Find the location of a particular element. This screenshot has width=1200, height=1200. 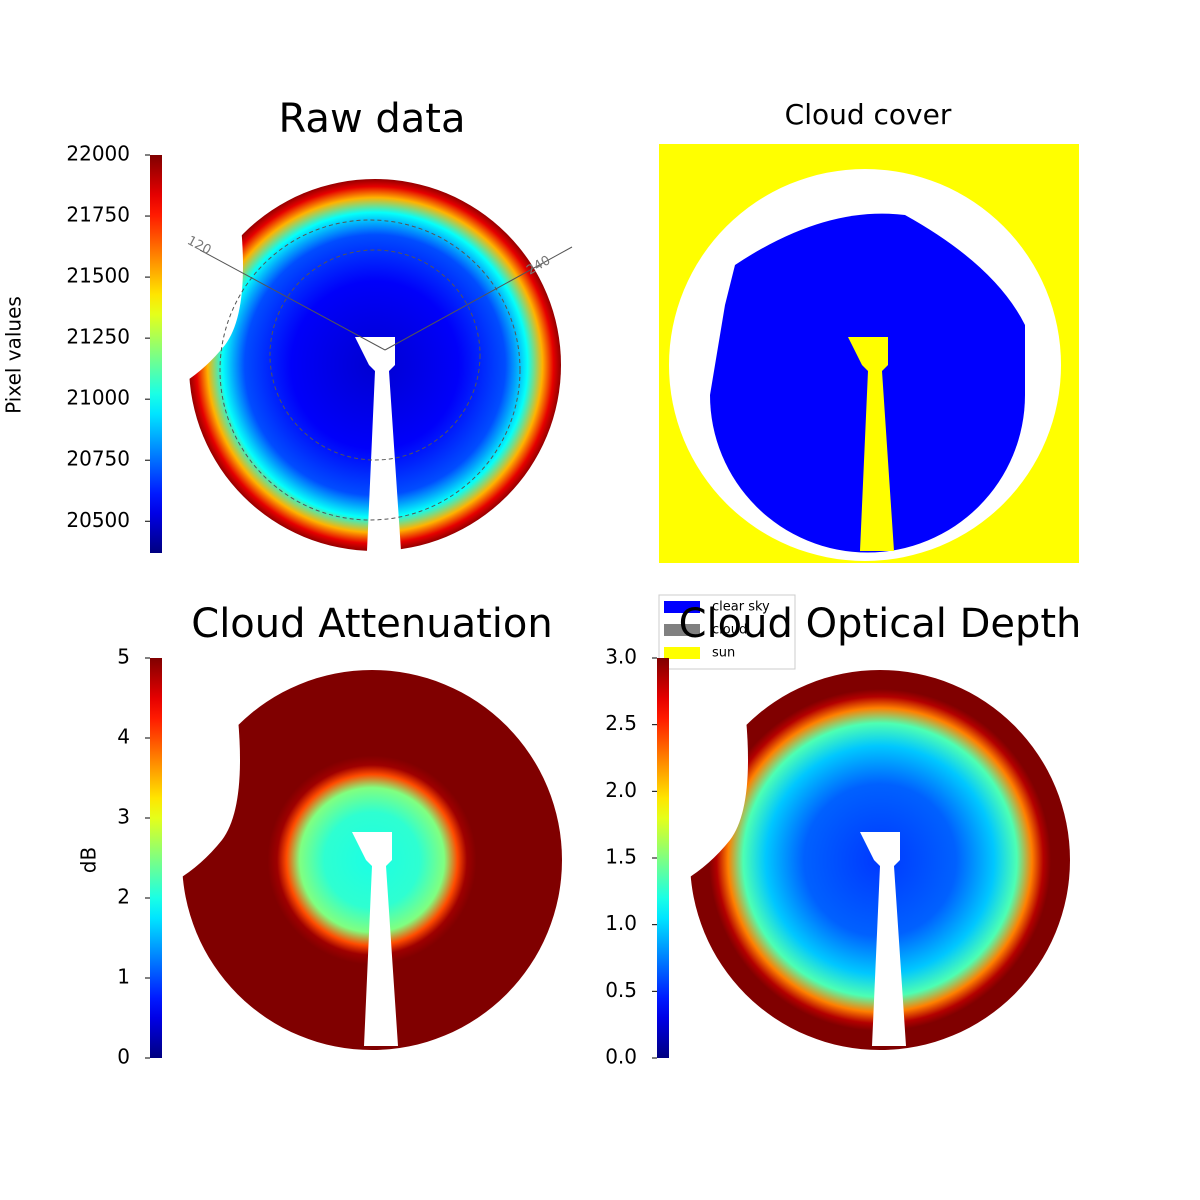

colorbar-tick-label: 4 is located at coordinates (123, 737).